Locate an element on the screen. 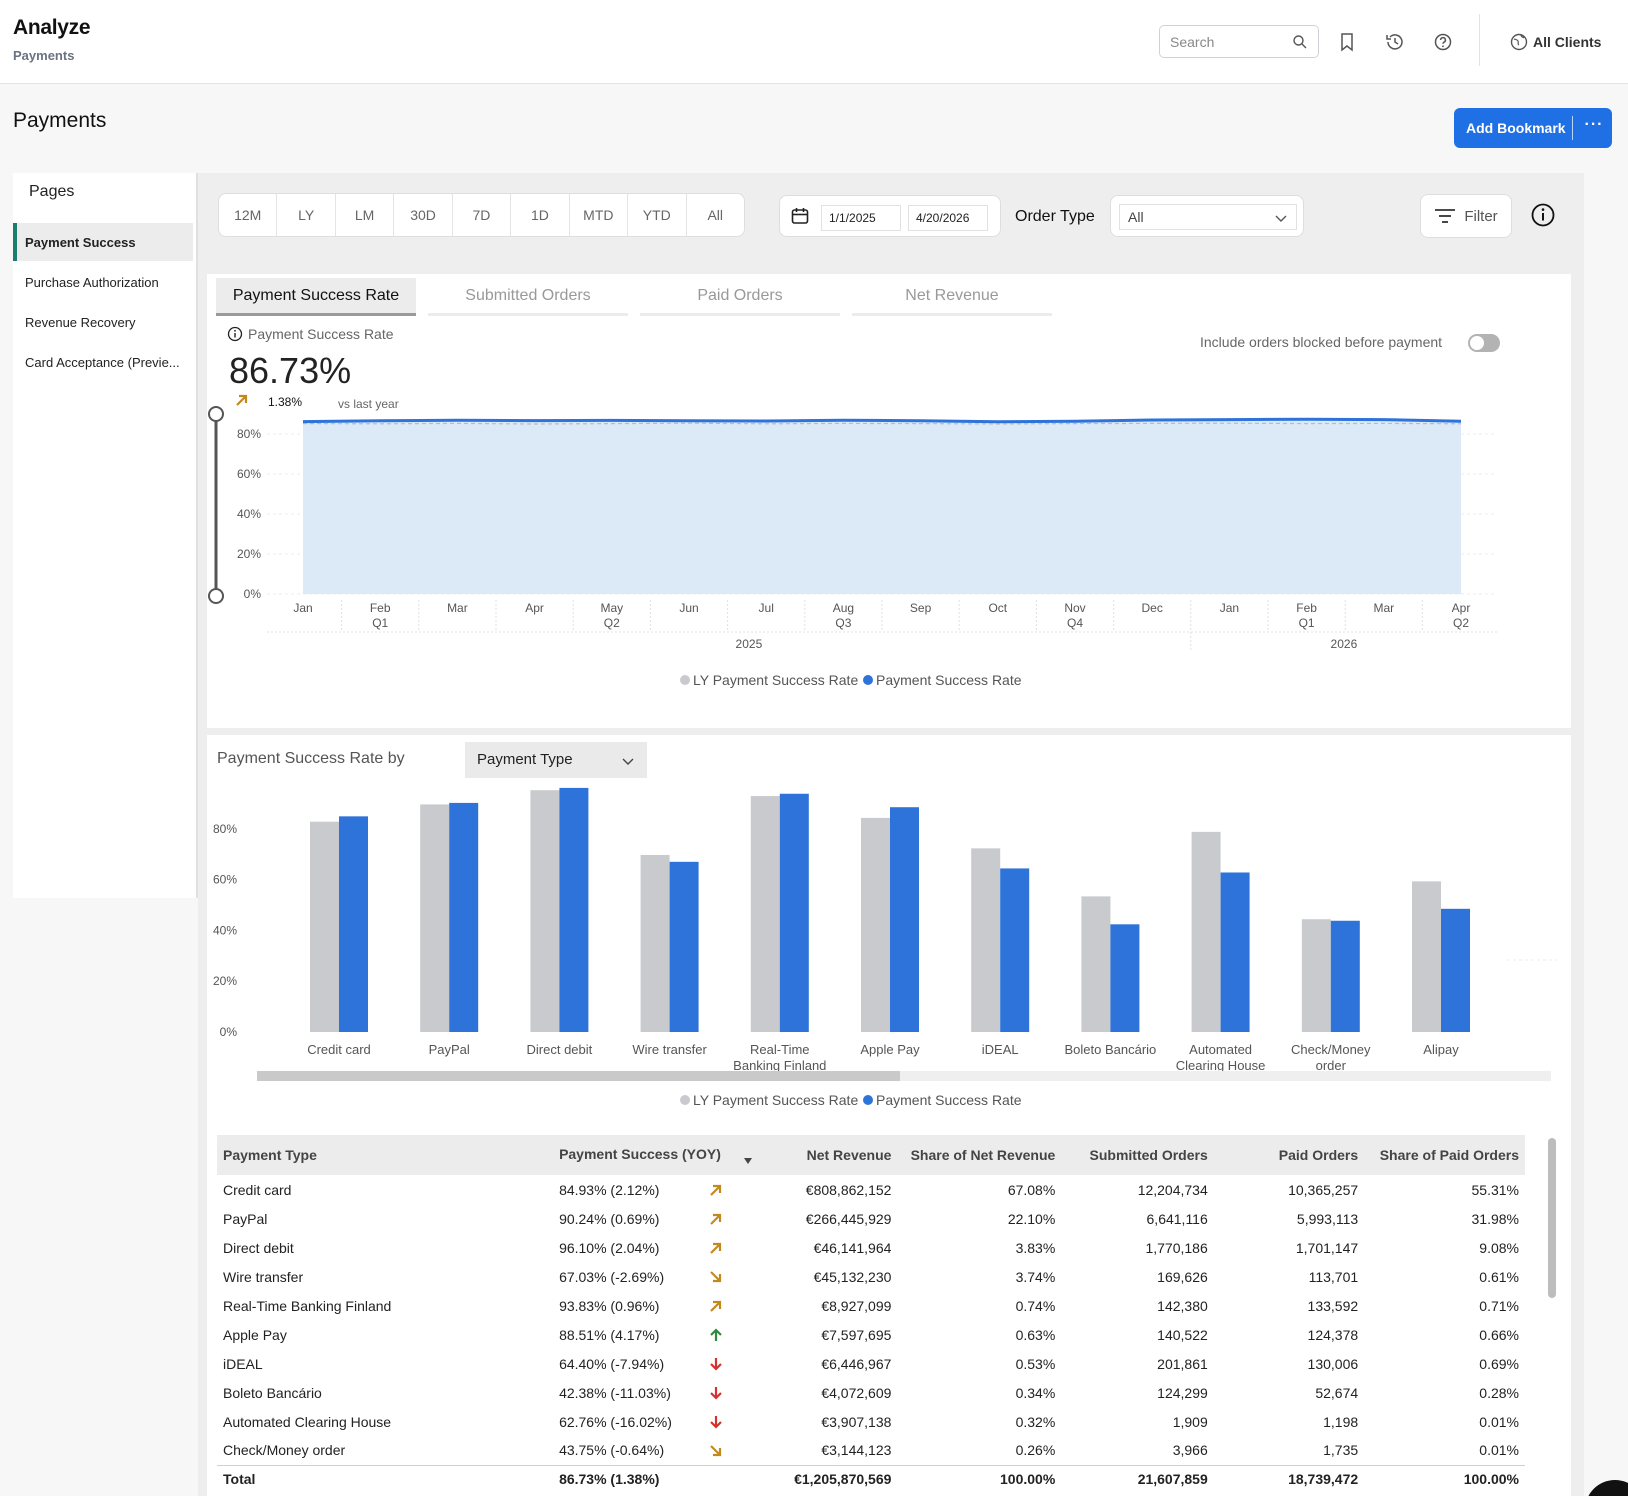 The width and height of the screenshot is (1628, 1496). cell-type: Check/Money order is located at coordinates (284, 1450).